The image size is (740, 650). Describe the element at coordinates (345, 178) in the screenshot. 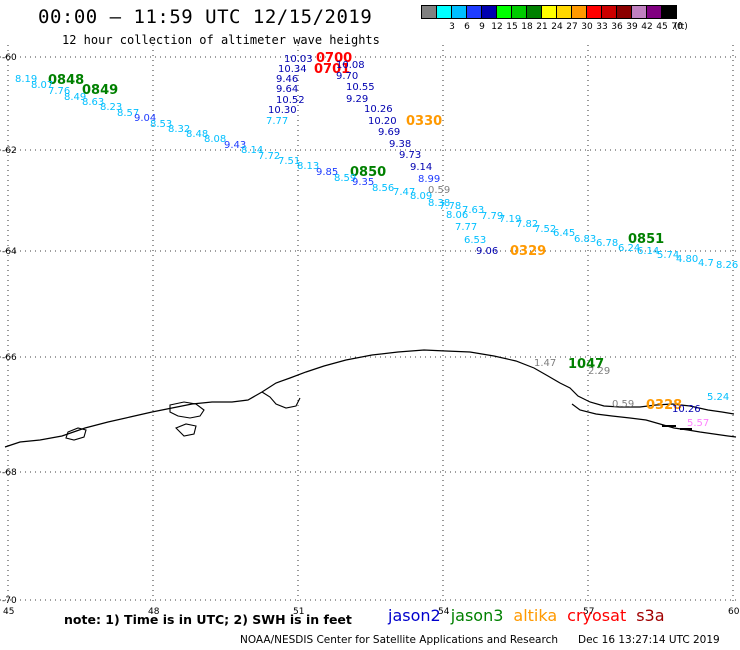

I see `wave-height-value: 8.59` at that location.